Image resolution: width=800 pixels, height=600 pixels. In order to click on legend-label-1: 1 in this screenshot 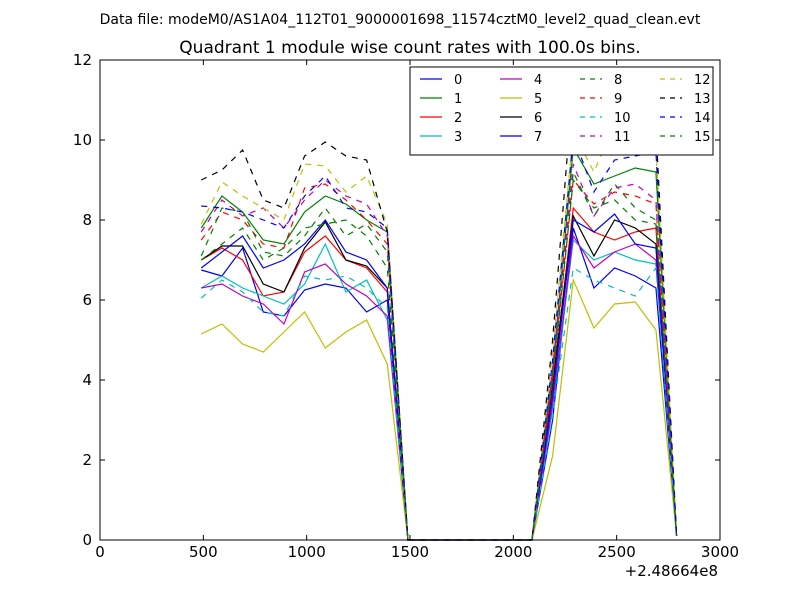, I will do `click(458, 99)`.